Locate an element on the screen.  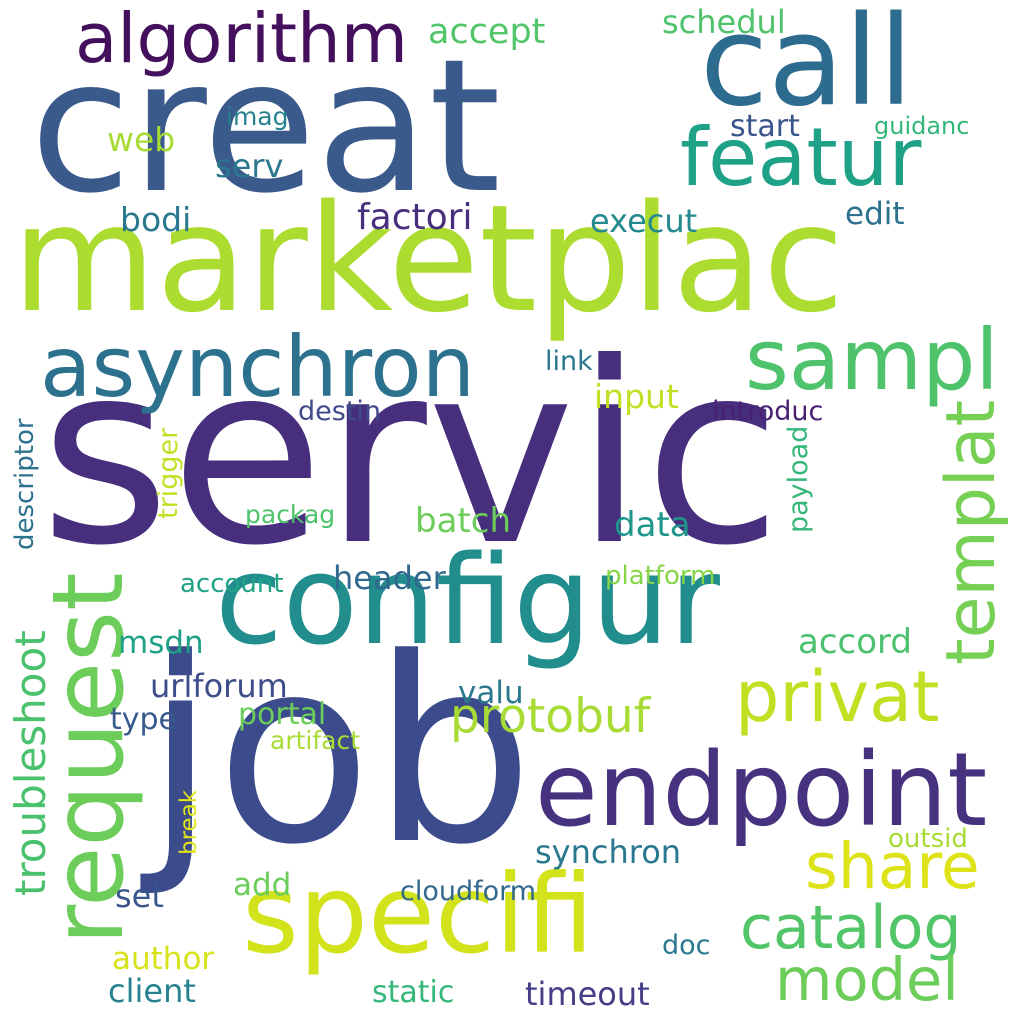
word-job: job is located at coordinates (339, 752).